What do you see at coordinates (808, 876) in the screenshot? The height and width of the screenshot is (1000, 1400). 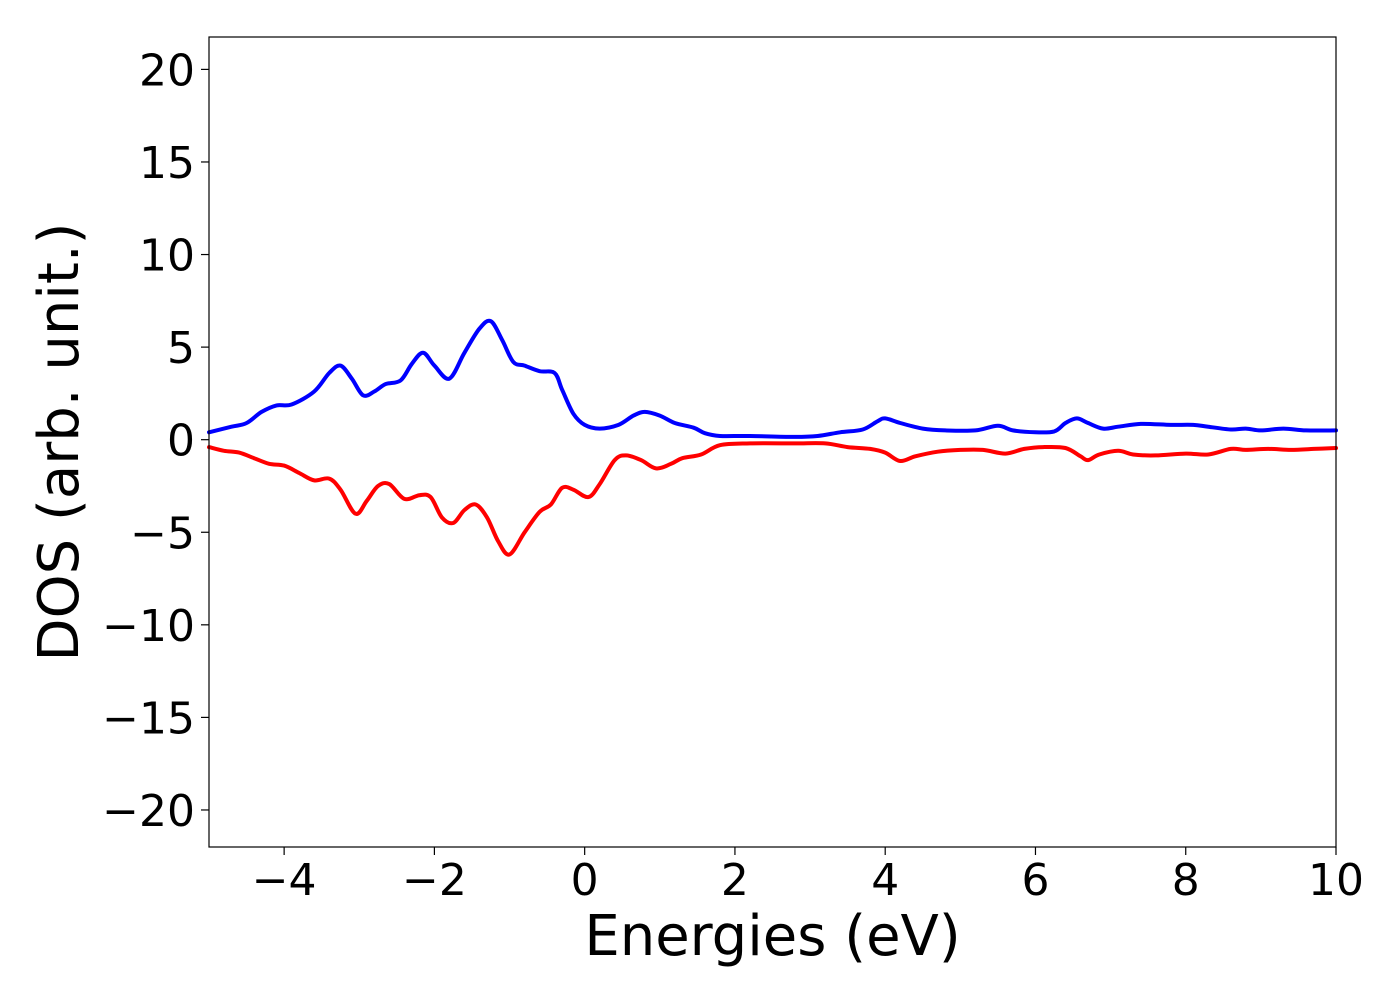 I see `x-axis-ticks: −4 −2 0 2 4 6 8 10` at bounding box center [808, 876].